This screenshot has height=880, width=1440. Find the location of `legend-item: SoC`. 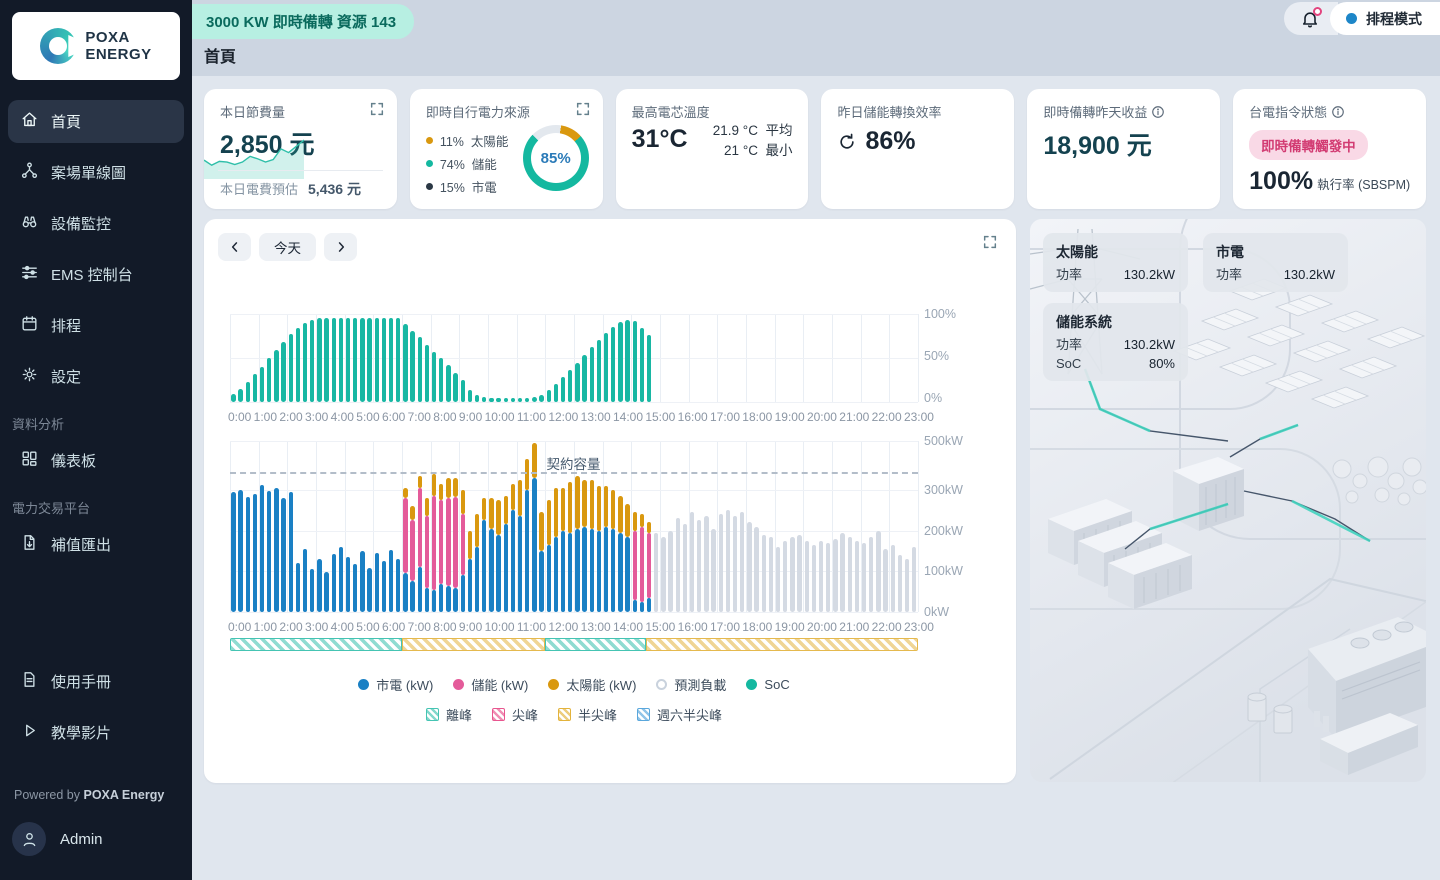

legend-item: SoC is located at coordinates (768, 684).